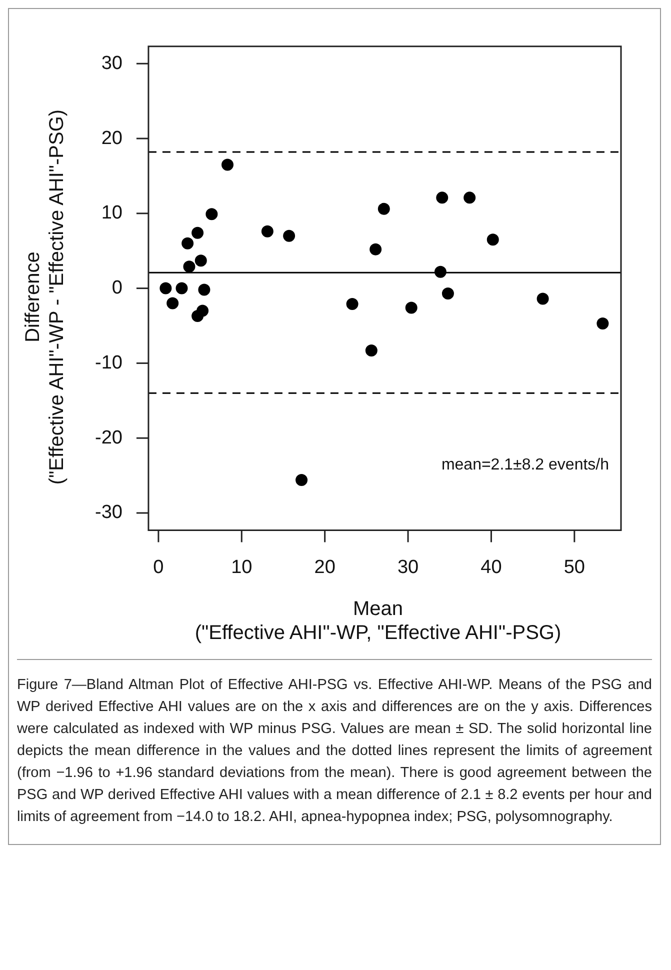 This screenshot has height=970, width=671. What do you see at coordinates (491, 567) in the screenshot?
I see `x-tick-label: 40` at bounding box center [491, 567].